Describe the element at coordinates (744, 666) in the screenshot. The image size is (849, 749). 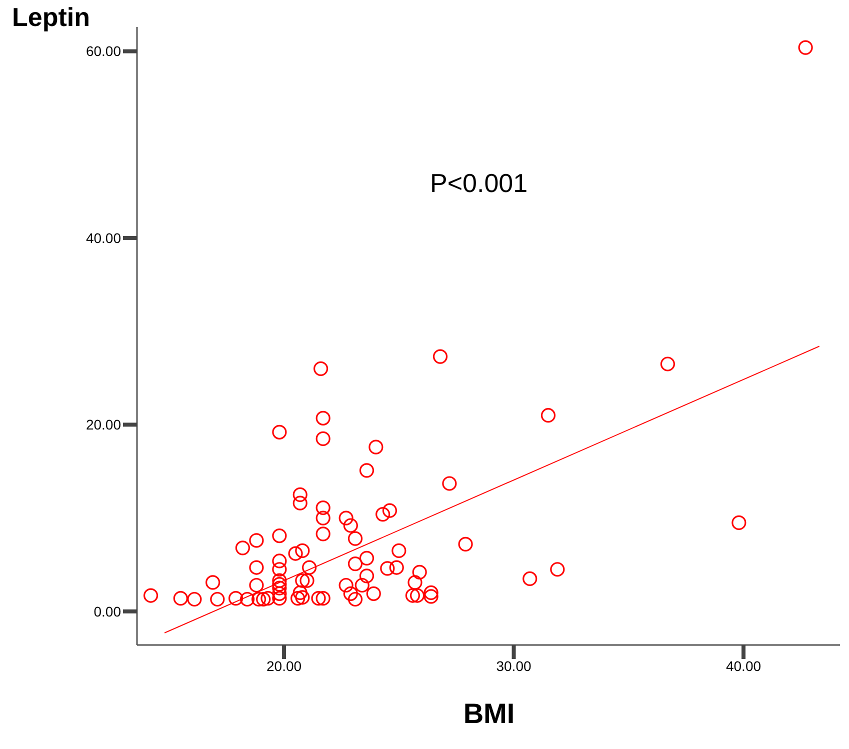
I see `x-tick-label: 40.00` at that location.